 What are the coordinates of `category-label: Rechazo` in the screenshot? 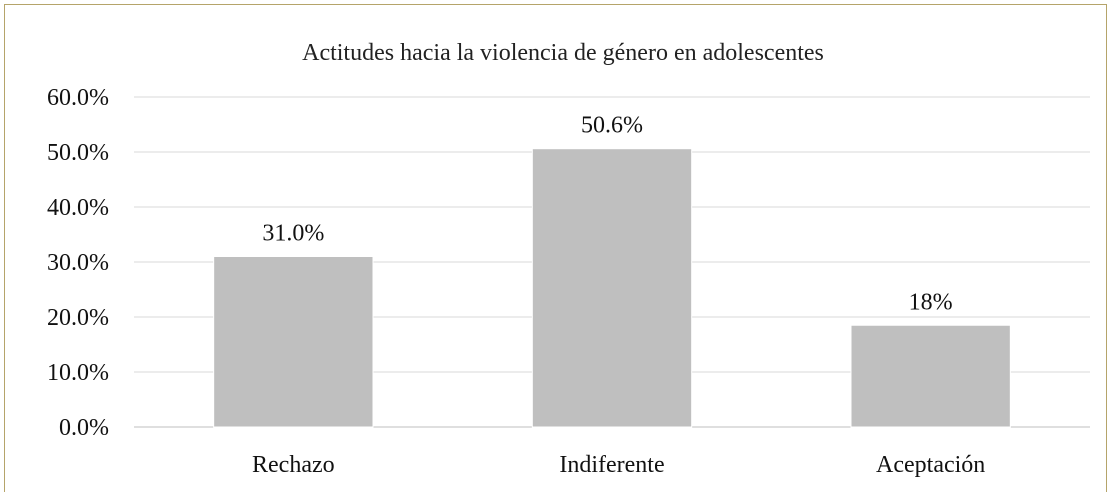 It's located at (293, 465).